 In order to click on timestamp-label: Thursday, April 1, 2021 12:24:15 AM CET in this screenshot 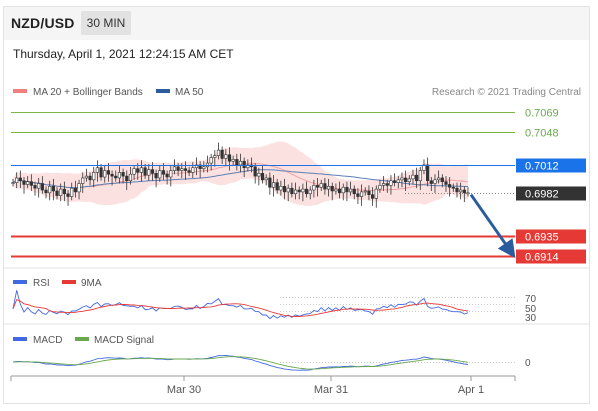, I will do `click(123, 54)`.